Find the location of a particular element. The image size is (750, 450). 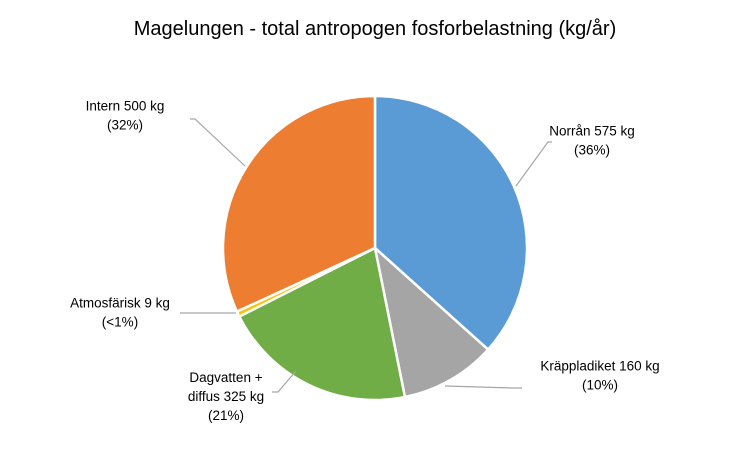

data-label-line: diffus 325 kg is located at coordinates (226, 396).